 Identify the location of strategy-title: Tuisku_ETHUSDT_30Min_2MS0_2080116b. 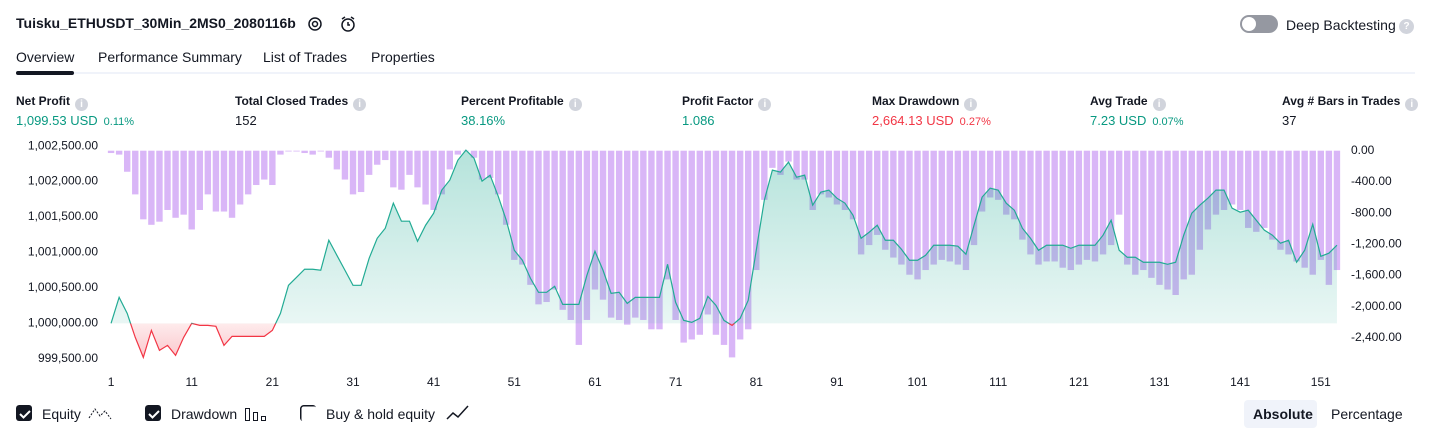
(156, 23).